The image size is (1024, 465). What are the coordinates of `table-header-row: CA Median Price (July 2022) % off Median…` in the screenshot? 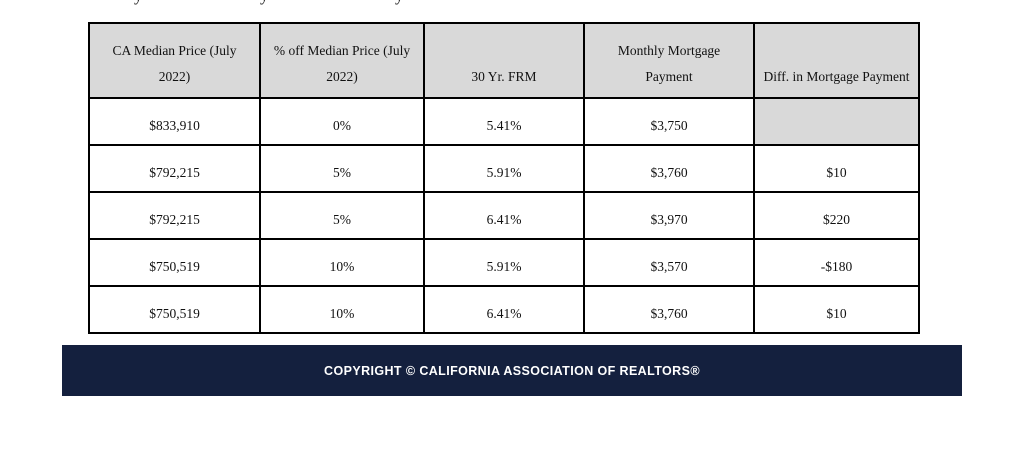 It's located at (504, 60).